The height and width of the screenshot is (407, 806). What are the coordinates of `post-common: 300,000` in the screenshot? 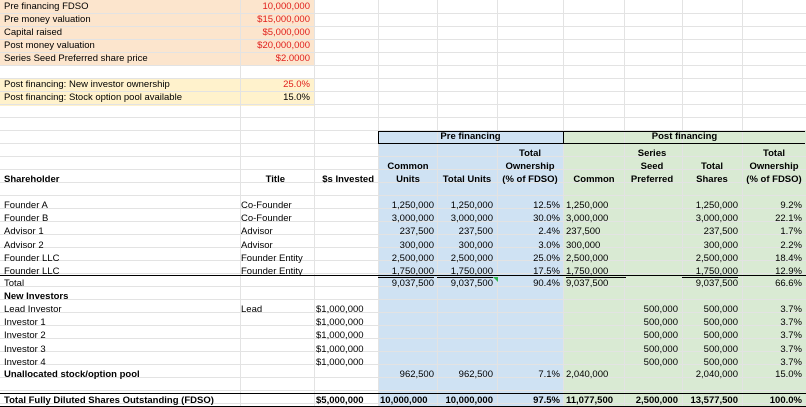 It's located at (583, 245).